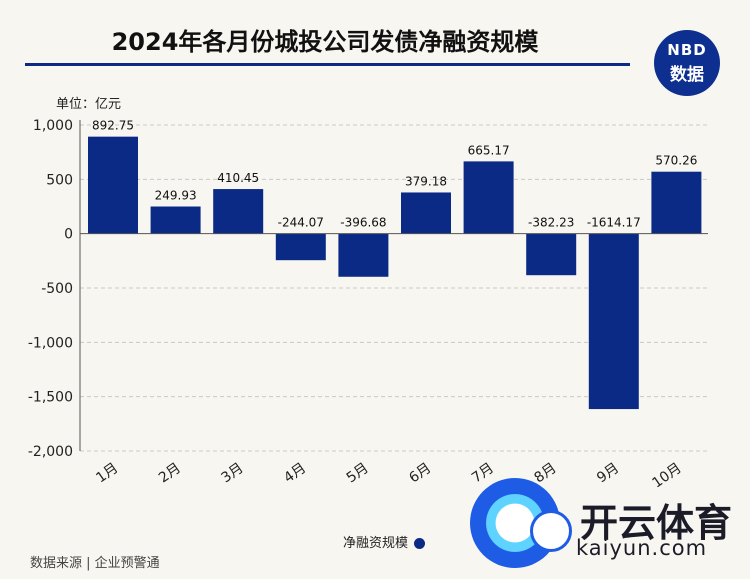  Describe the element at coordinates (489, 150) in the screenshot. I see `data-label: 665.17` at that location.